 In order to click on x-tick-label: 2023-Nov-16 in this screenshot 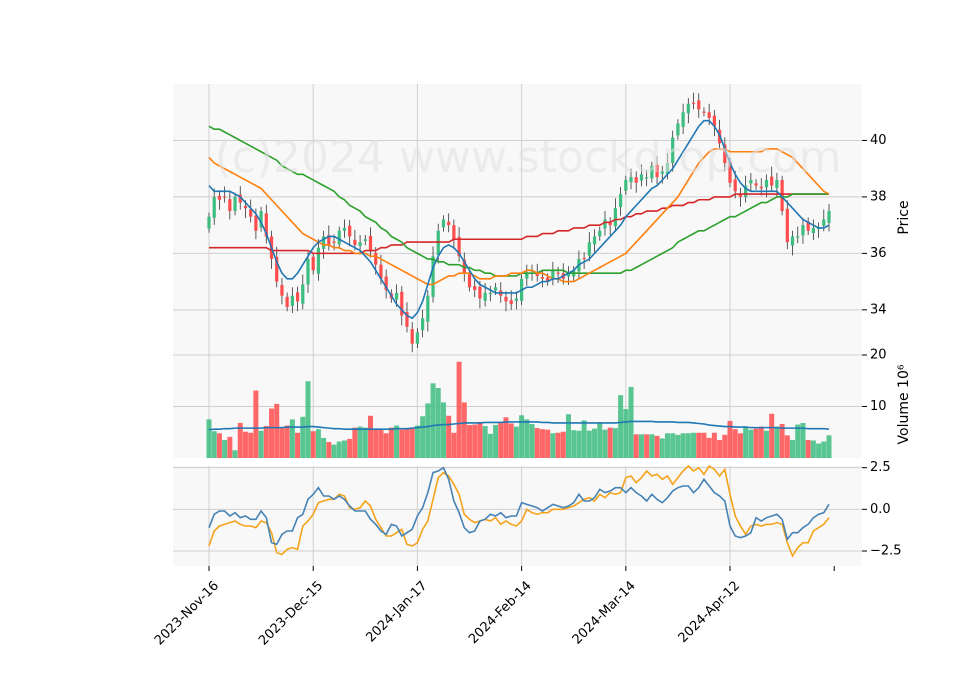, I will do `click(187, 613)`.